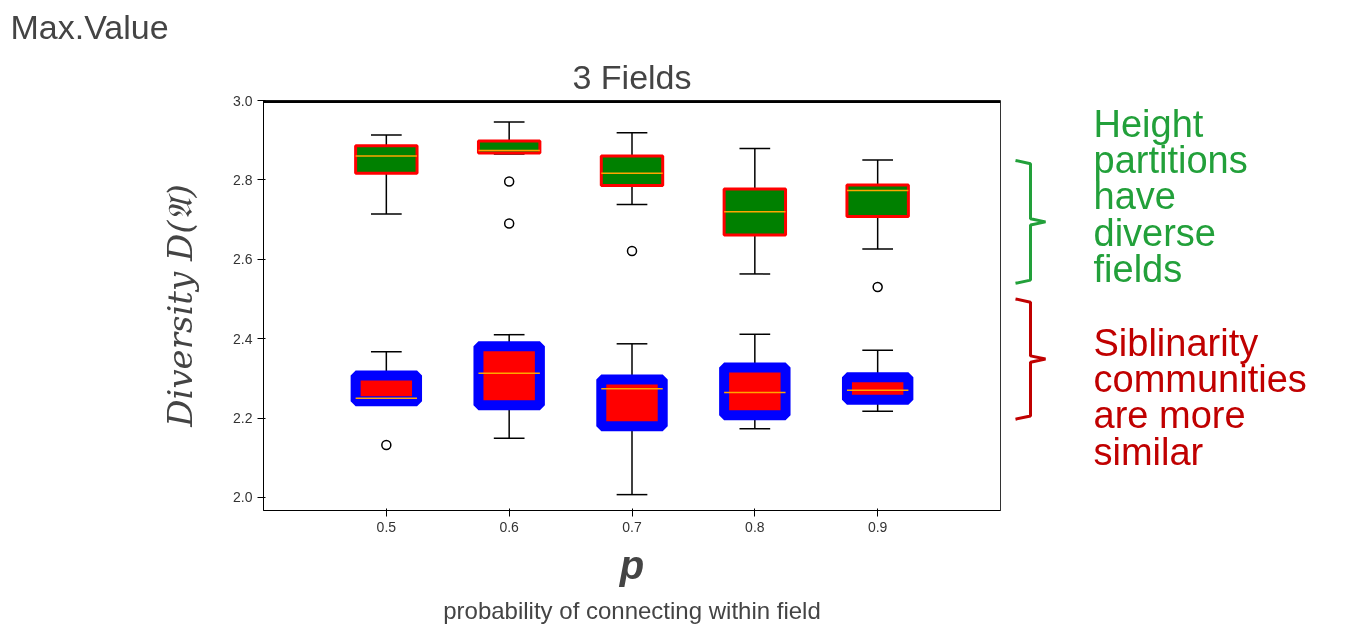  What do you see at coordinates (631, 564) in the screenshot?
I see `x-axis-title: p` at bounding box center [631, 564].